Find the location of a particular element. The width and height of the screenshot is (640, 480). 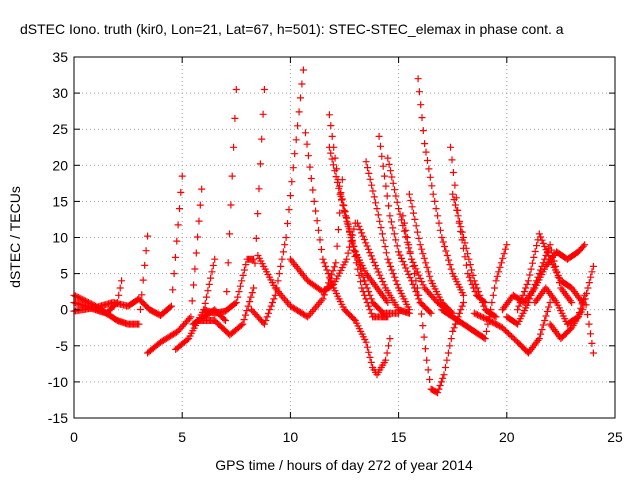

x-tick-label: 10 is located at coordinates (291, 437).